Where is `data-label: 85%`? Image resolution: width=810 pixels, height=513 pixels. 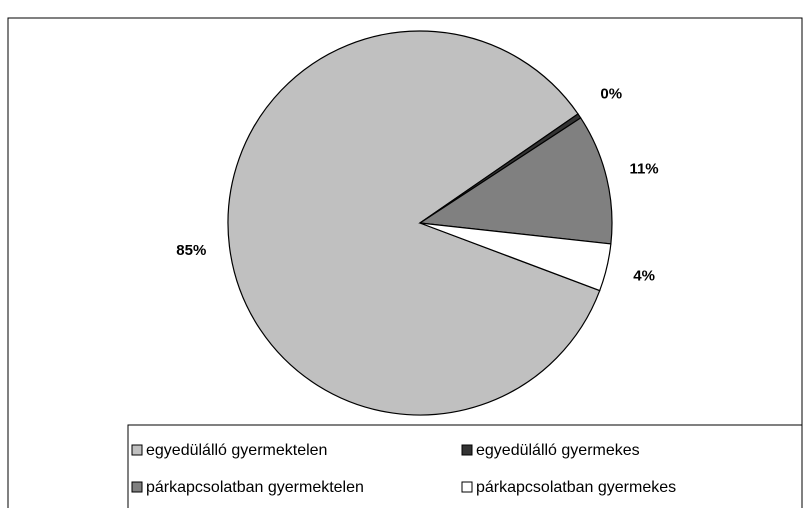
data-label: 85% is located at coordinates (191, 250).